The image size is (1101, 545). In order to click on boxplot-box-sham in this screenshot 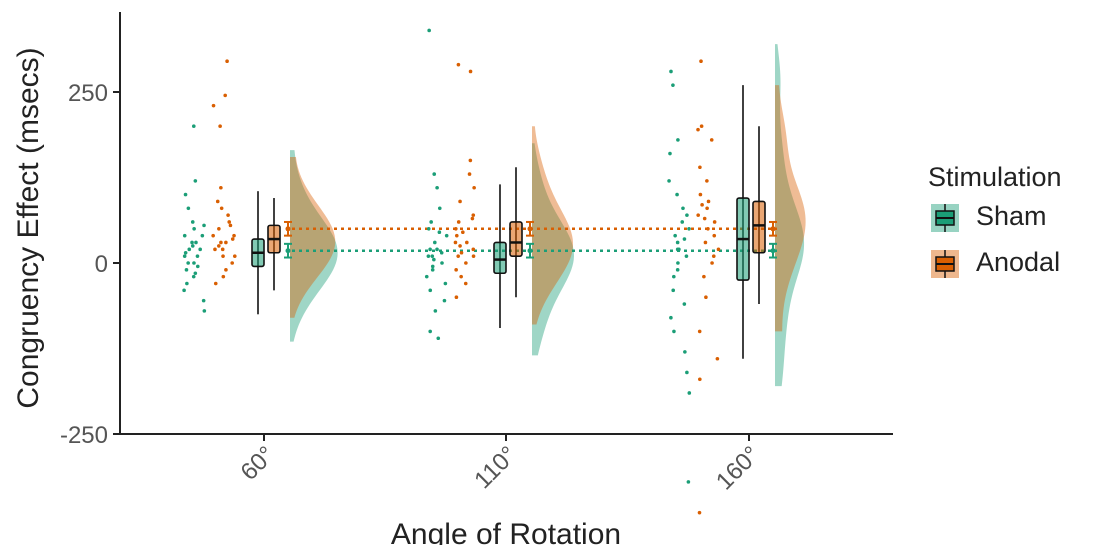, I will do `click(500, 258)`.